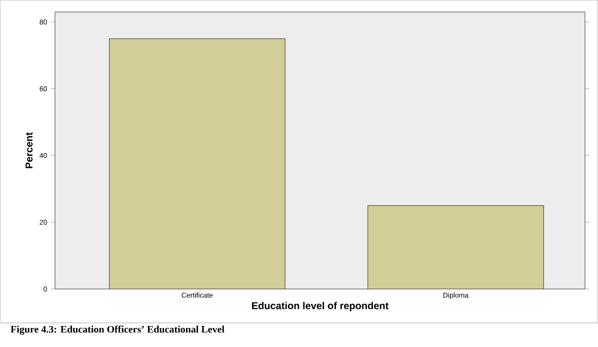  I want to click on x-axis-title: Education level of repondent, so click(320, 307).